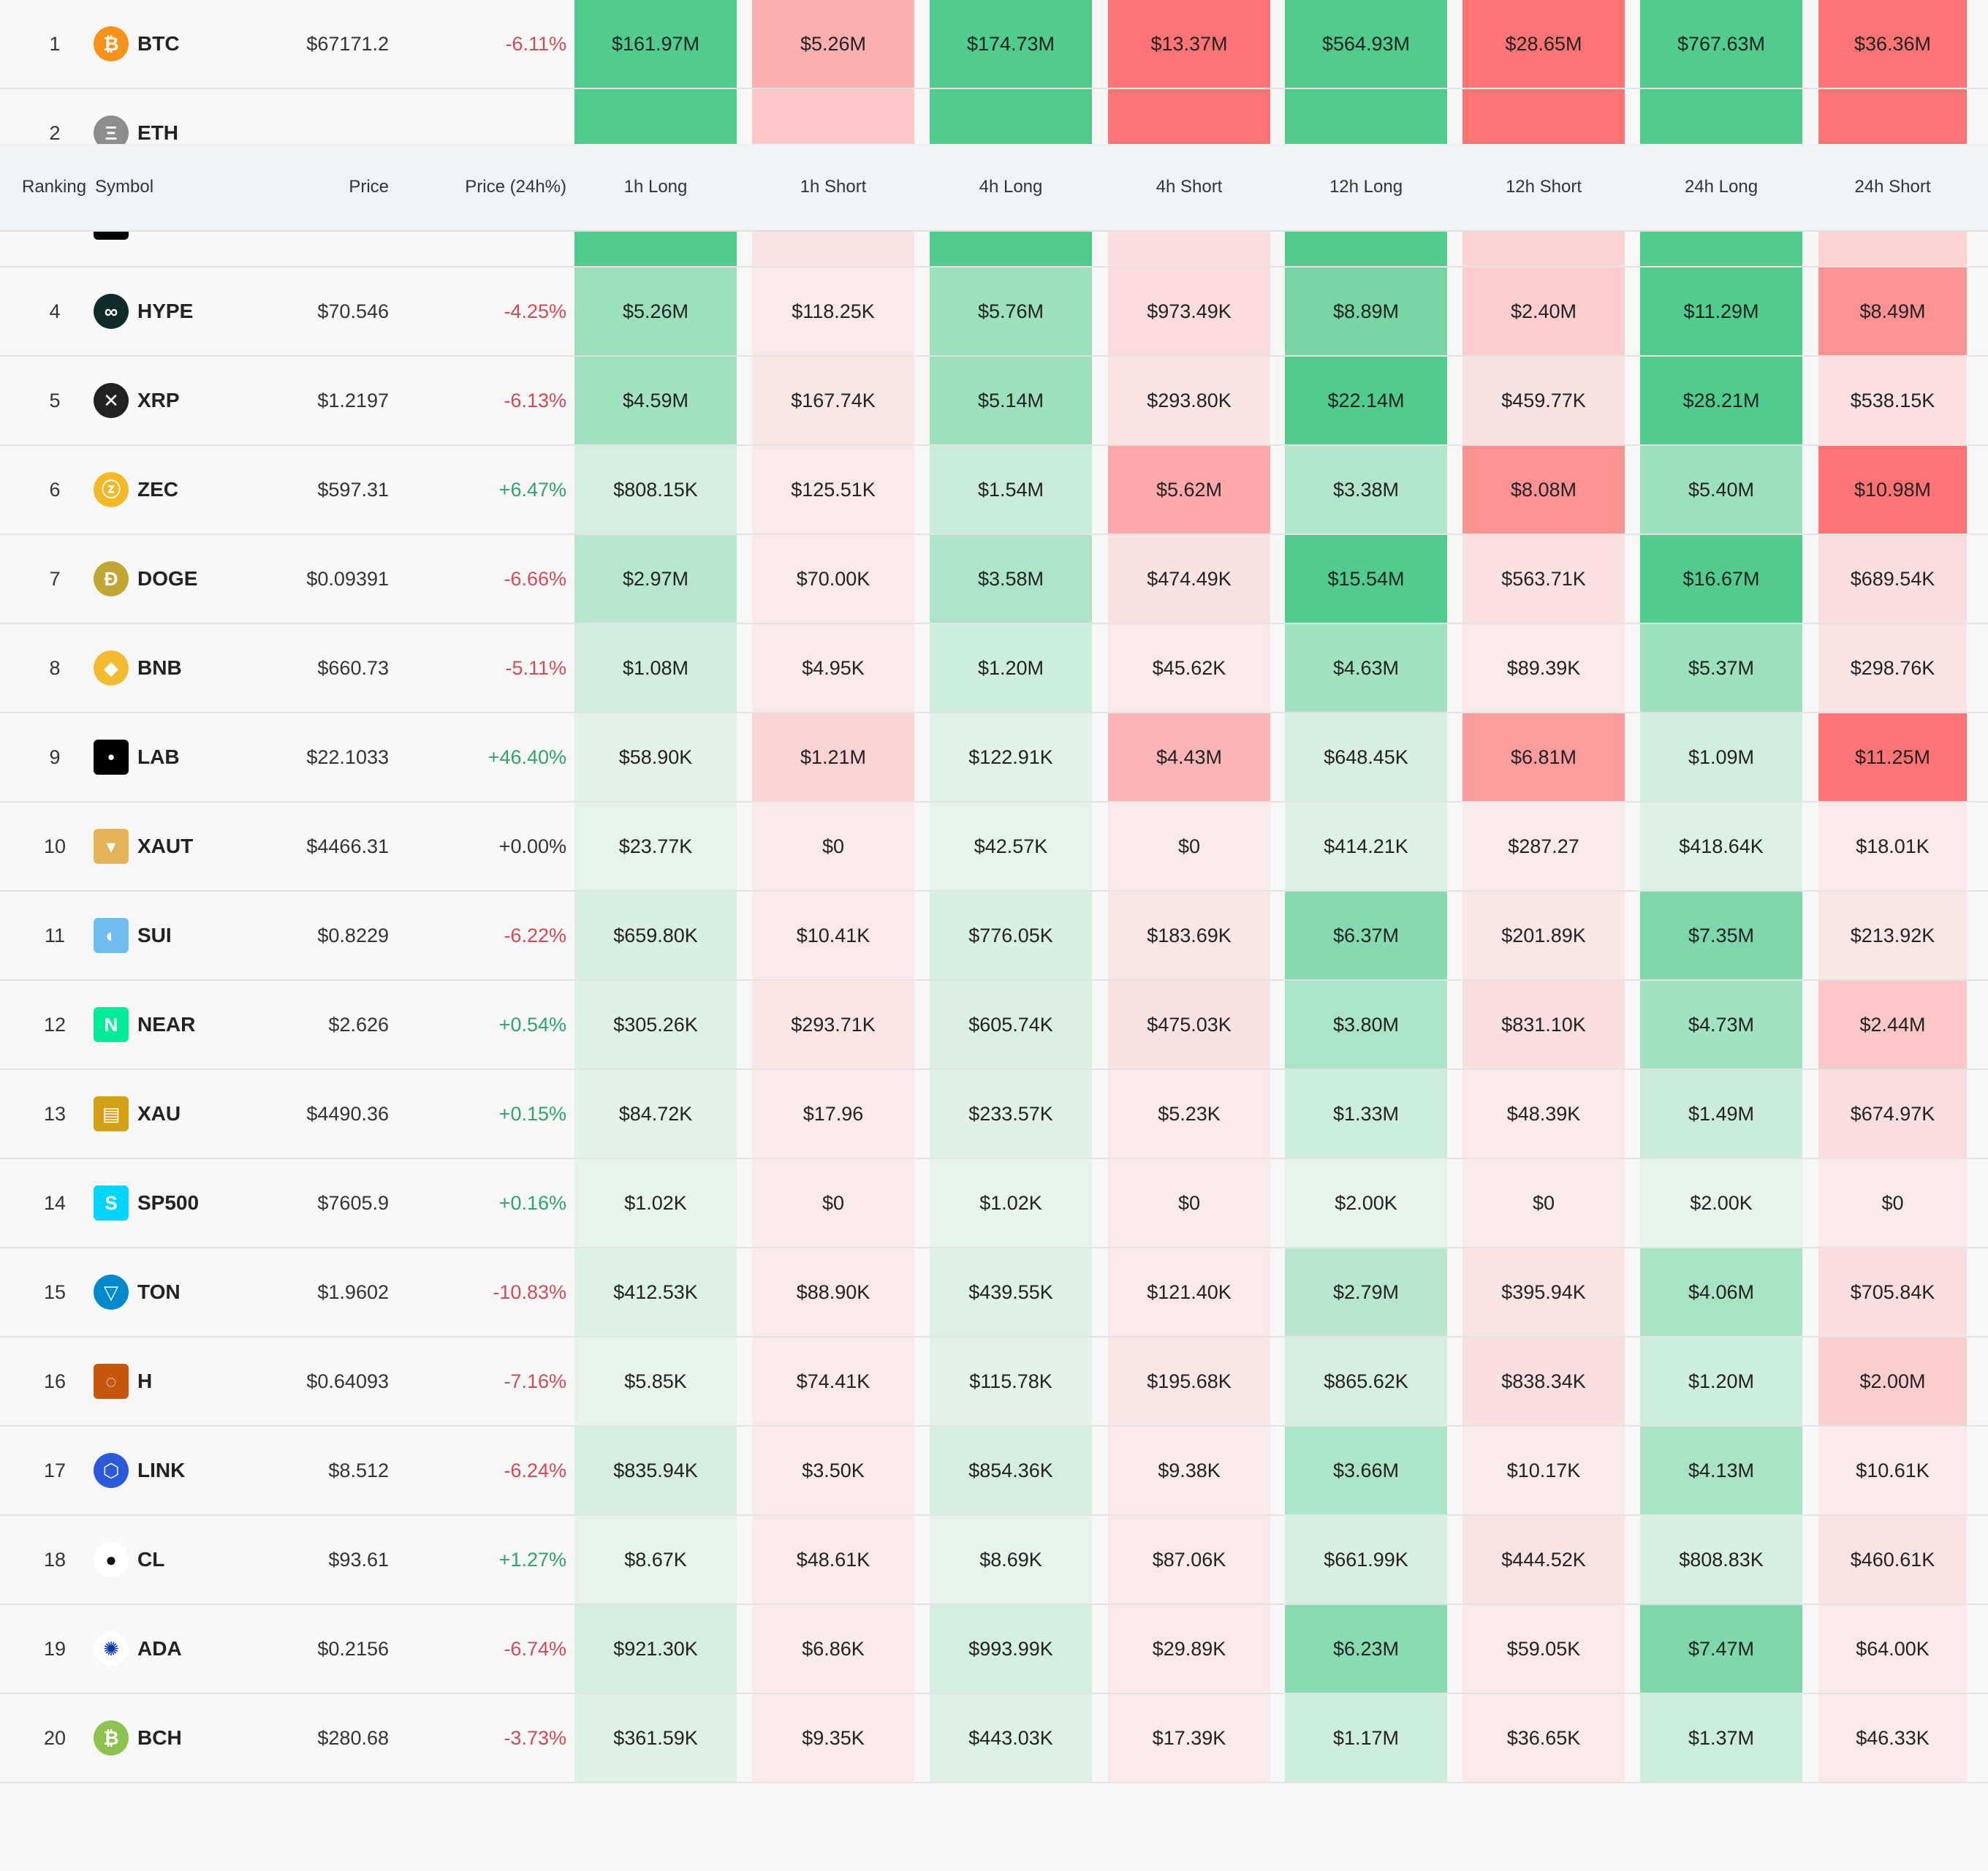  What do you see at coordinates (1366, 1114) in the screenshot?
I see `long-liquidation-cell: $1.33M` at bounding box center [1366, 1114].